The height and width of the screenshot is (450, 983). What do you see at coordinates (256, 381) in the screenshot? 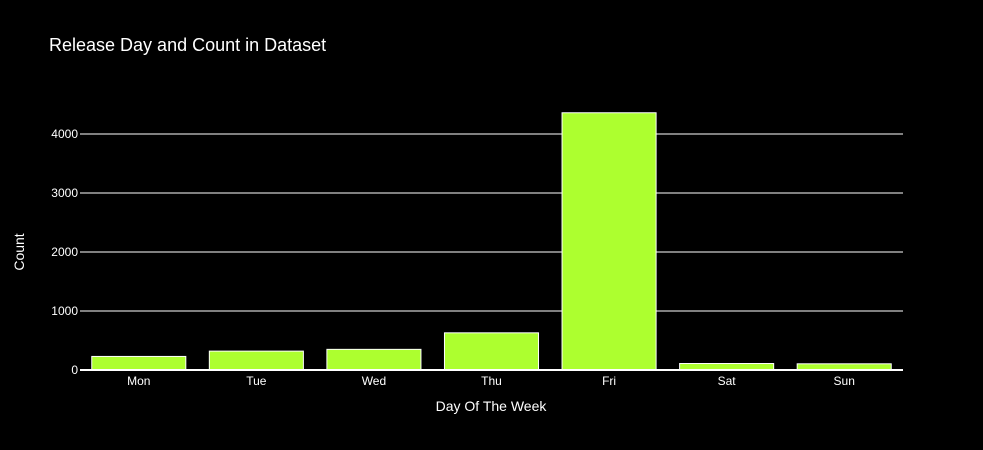
I see `x-tick-label: Tue` at bounding box center [256, 381].